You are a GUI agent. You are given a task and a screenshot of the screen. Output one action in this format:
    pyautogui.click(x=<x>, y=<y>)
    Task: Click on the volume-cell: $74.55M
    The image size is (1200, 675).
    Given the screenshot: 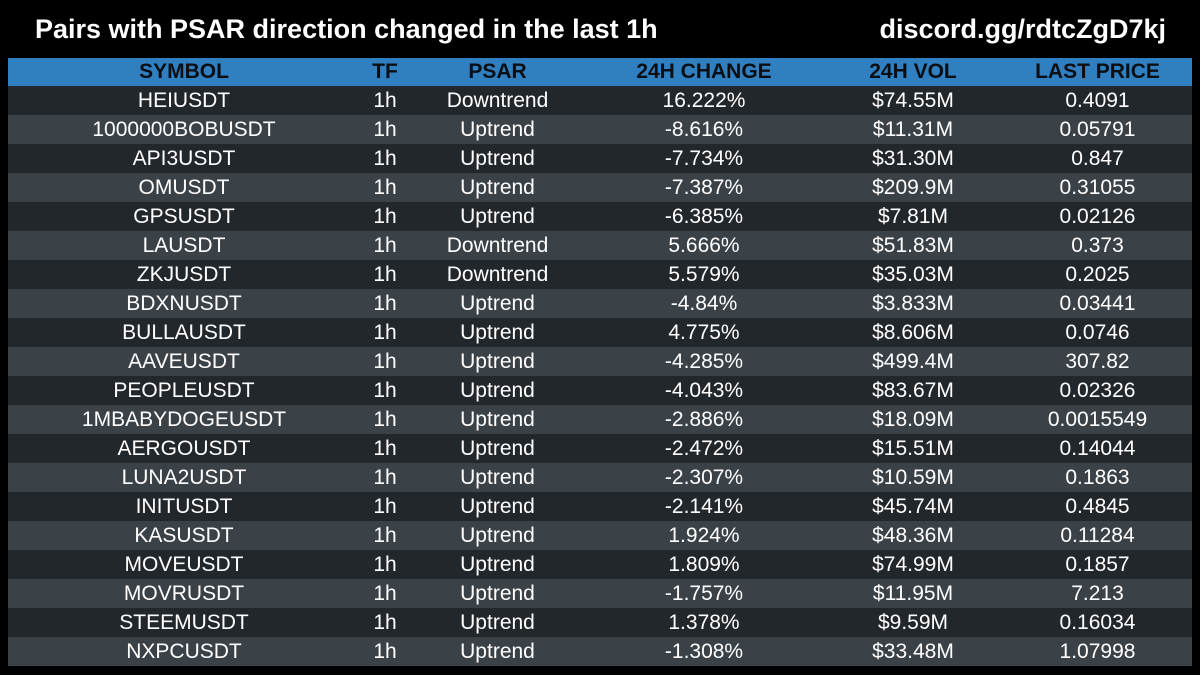 What is the action you would take?
    pyautogui.click(x=913, y=100)
    